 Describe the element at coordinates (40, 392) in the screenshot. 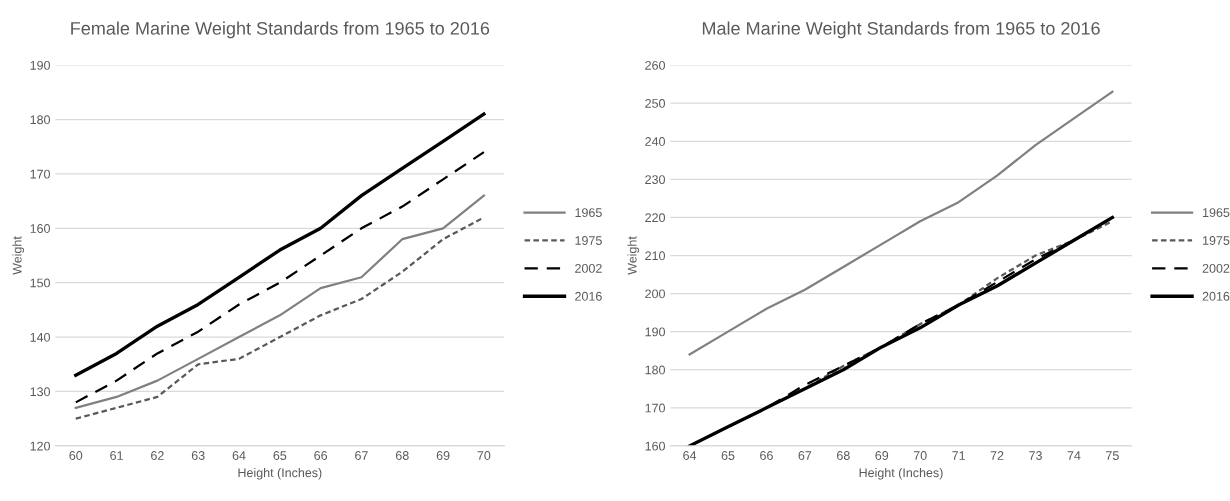

I see `y-tick-label: 130` at that location.